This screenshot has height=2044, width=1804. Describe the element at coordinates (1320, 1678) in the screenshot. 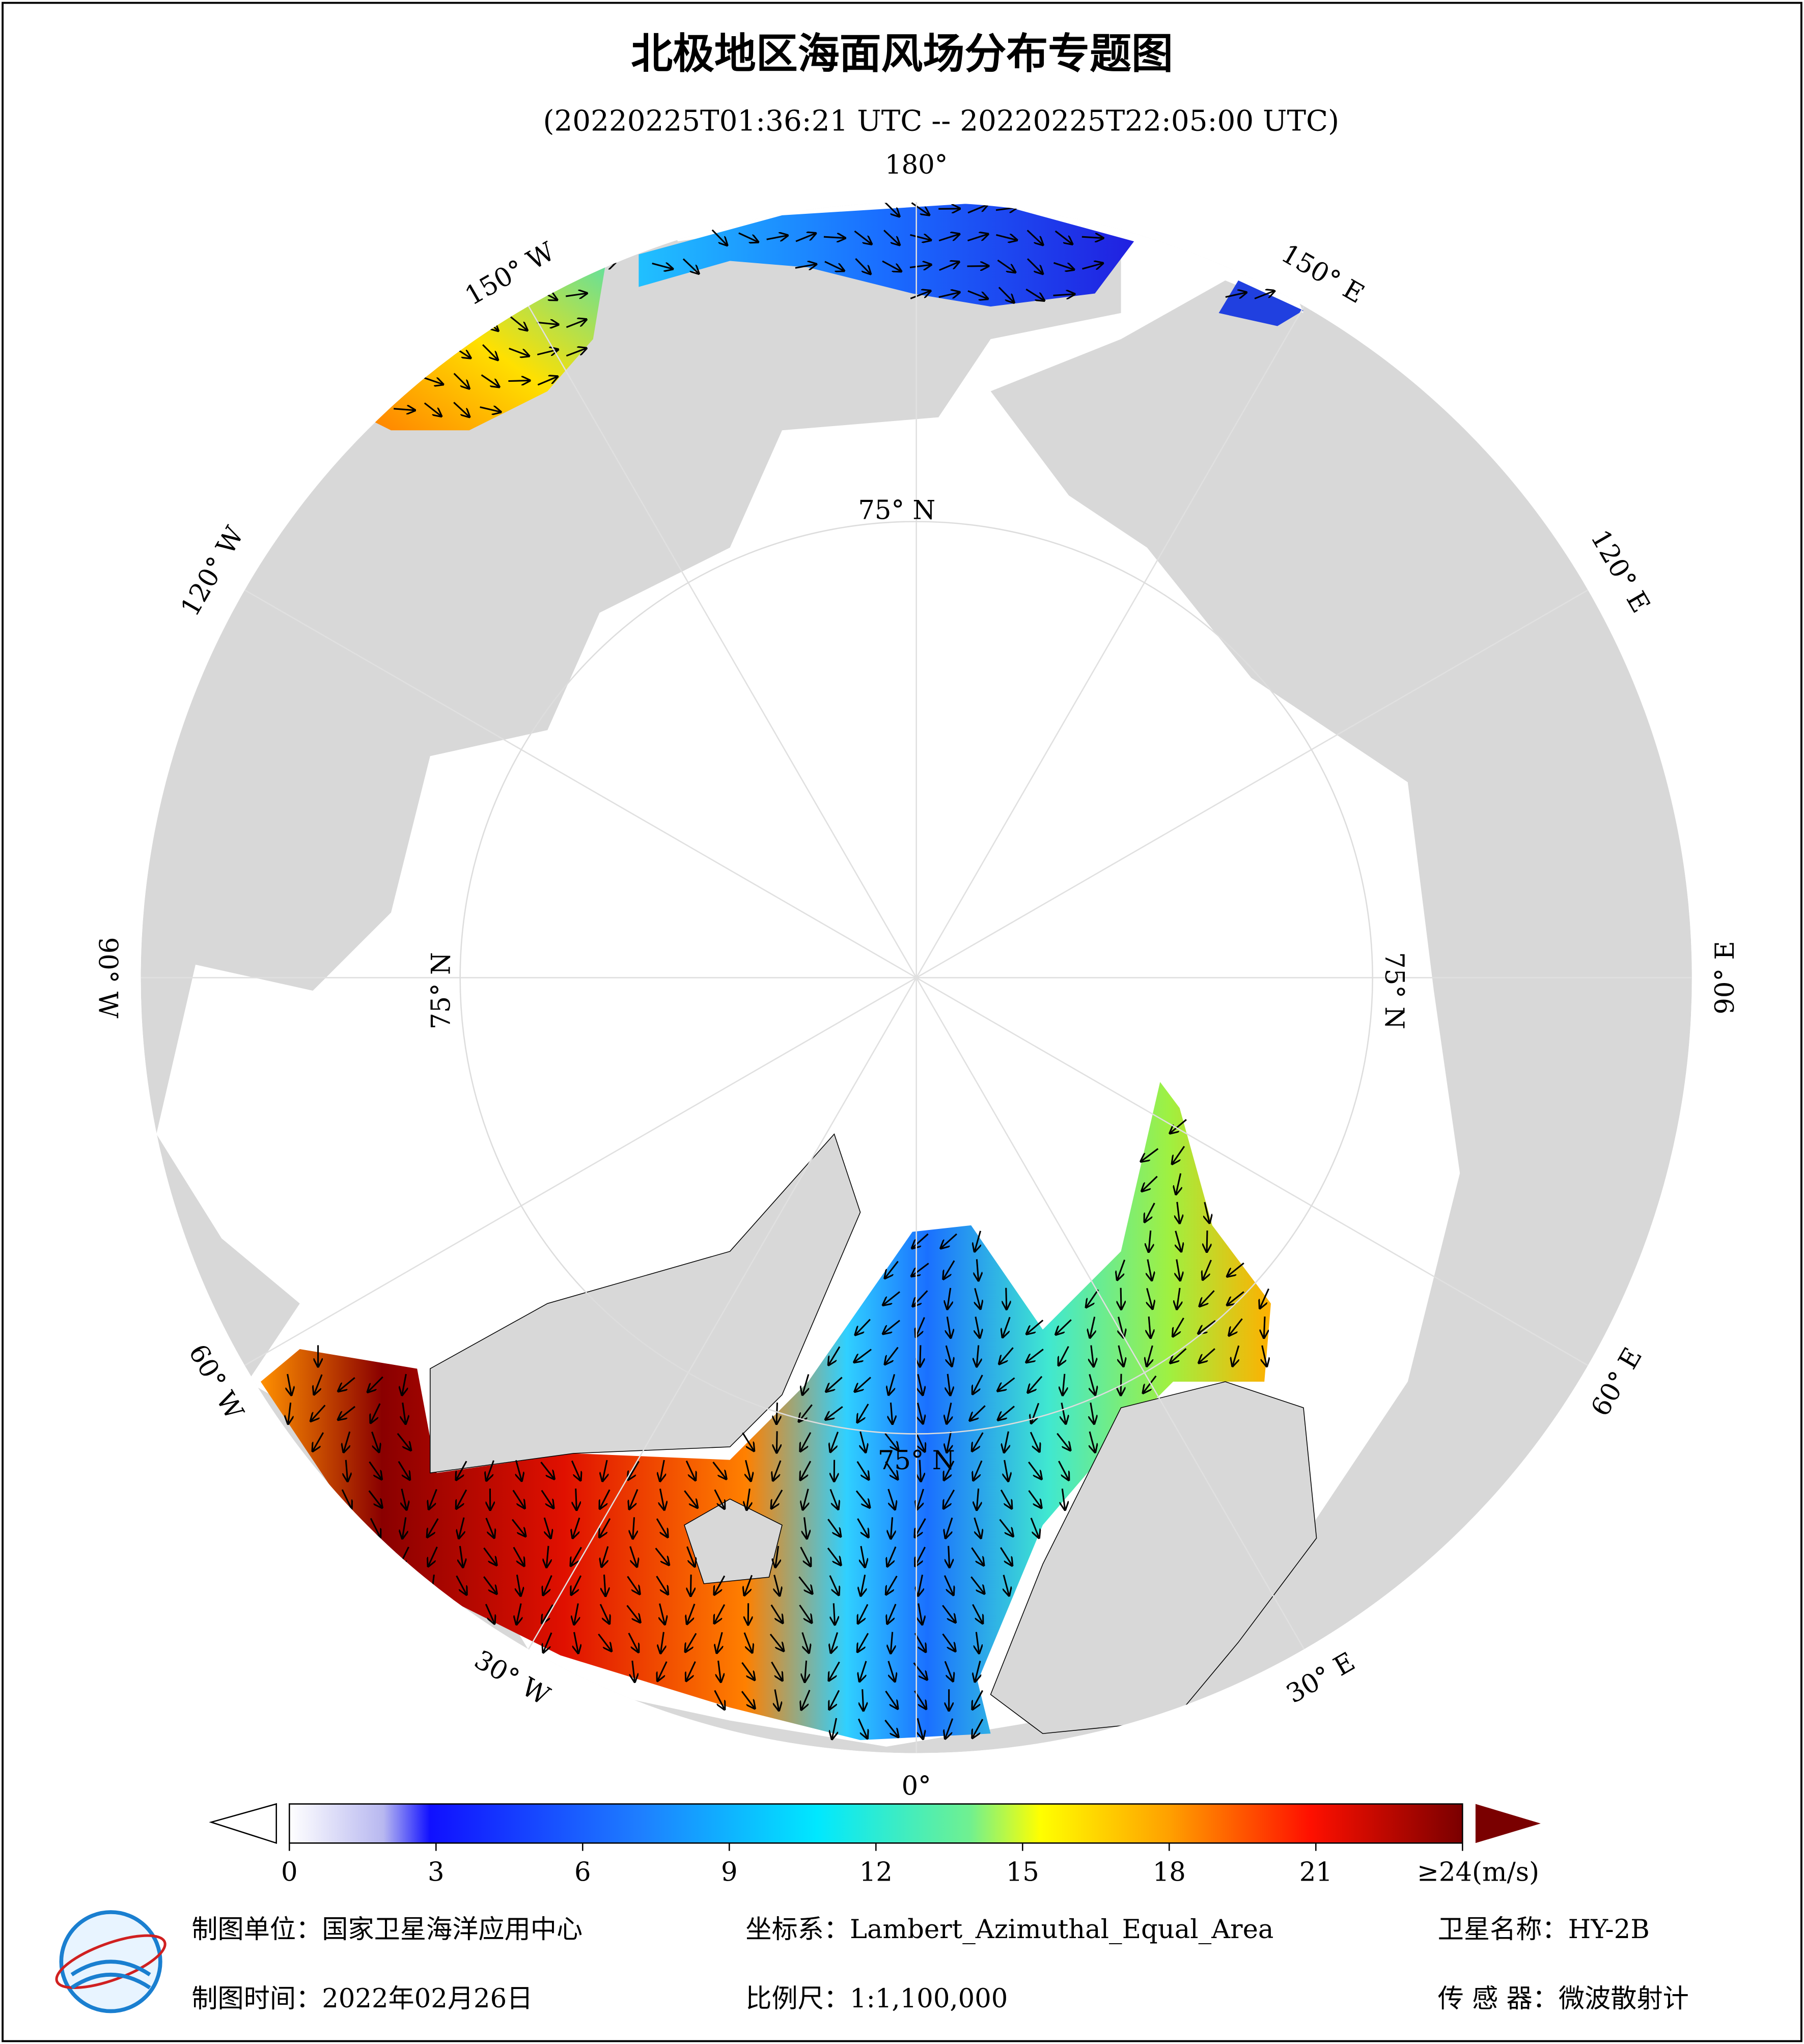

I see `meridian-label: 30° E` at that location.